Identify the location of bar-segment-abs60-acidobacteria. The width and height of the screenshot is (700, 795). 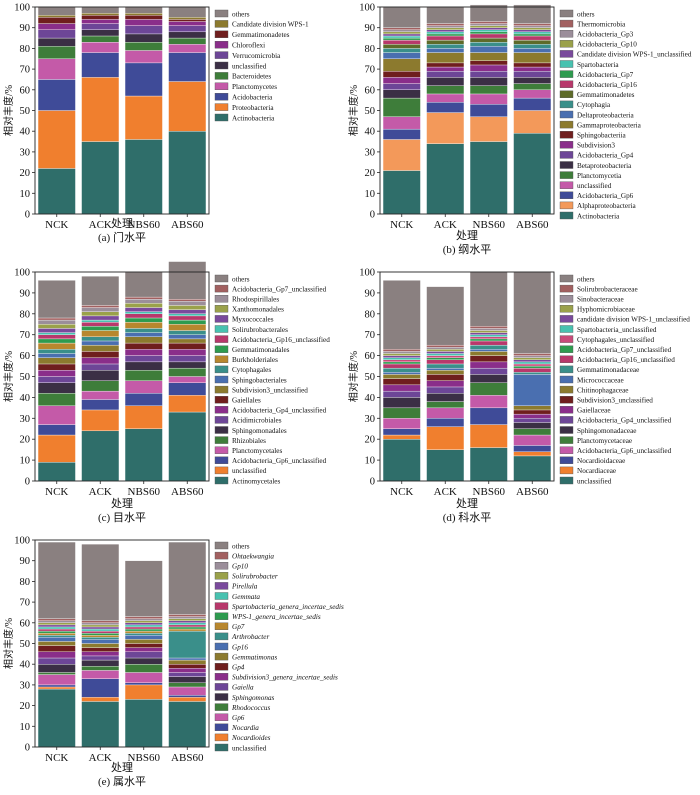
(187, 67).